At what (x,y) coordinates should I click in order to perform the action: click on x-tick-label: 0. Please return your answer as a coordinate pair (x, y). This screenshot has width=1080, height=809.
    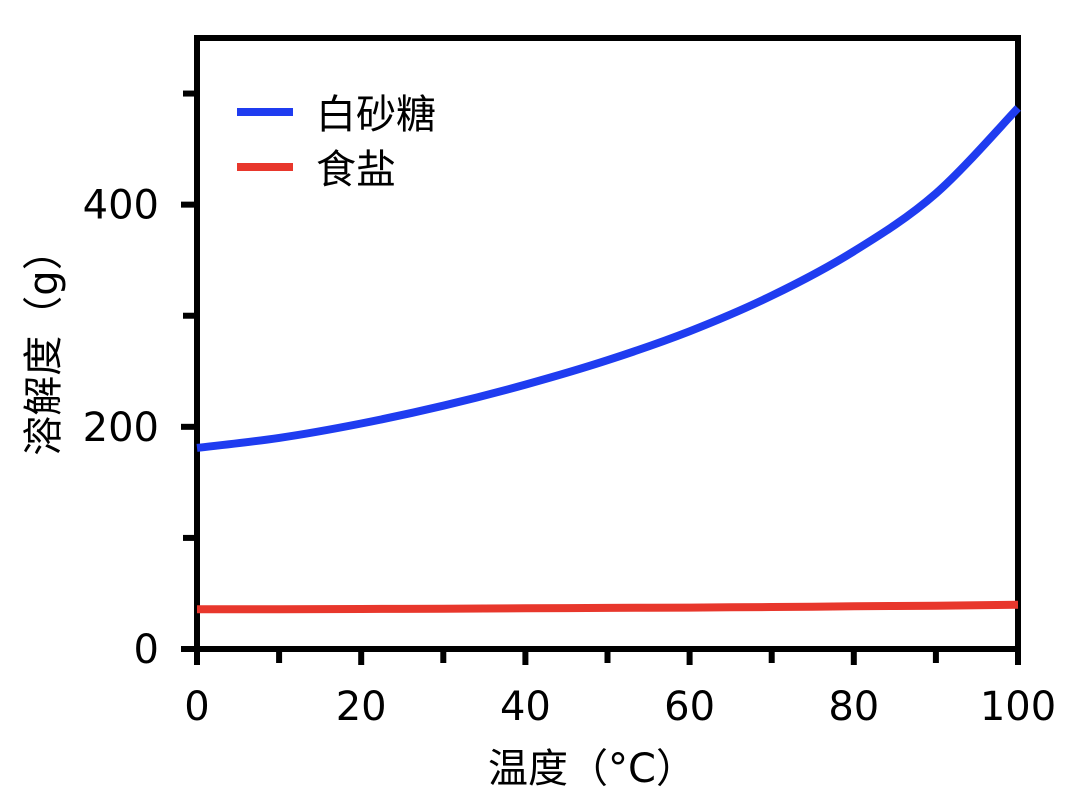
    Looking at the image, I should click on (196, 707).